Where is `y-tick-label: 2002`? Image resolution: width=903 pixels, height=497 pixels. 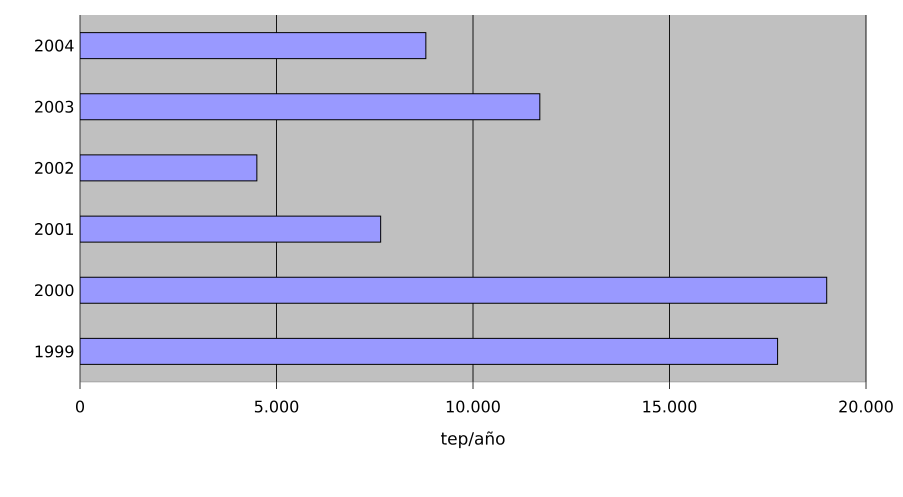 y-tick-label: 2002 is located at coordinates (54, 168).